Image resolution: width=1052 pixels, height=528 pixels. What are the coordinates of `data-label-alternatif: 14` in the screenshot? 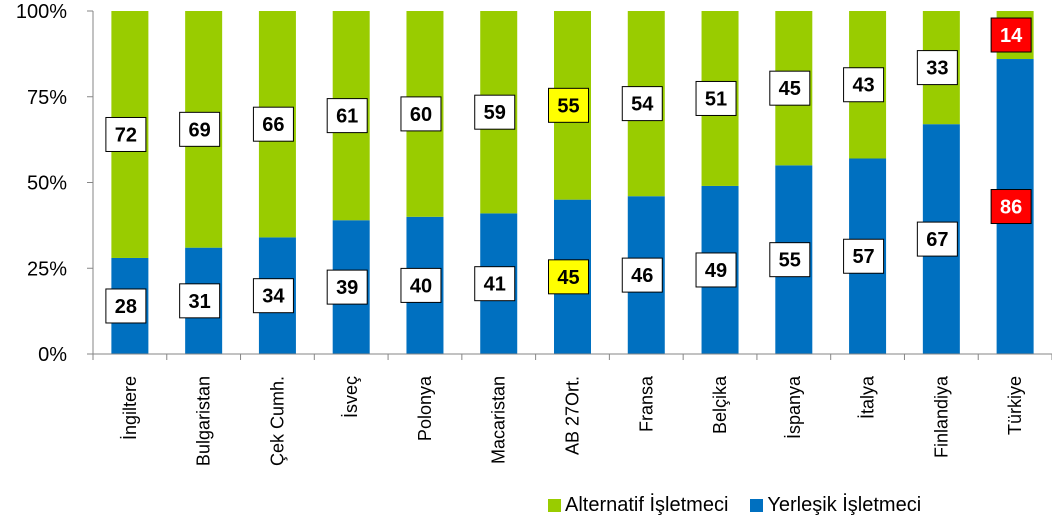 It's located at (1011, 36).